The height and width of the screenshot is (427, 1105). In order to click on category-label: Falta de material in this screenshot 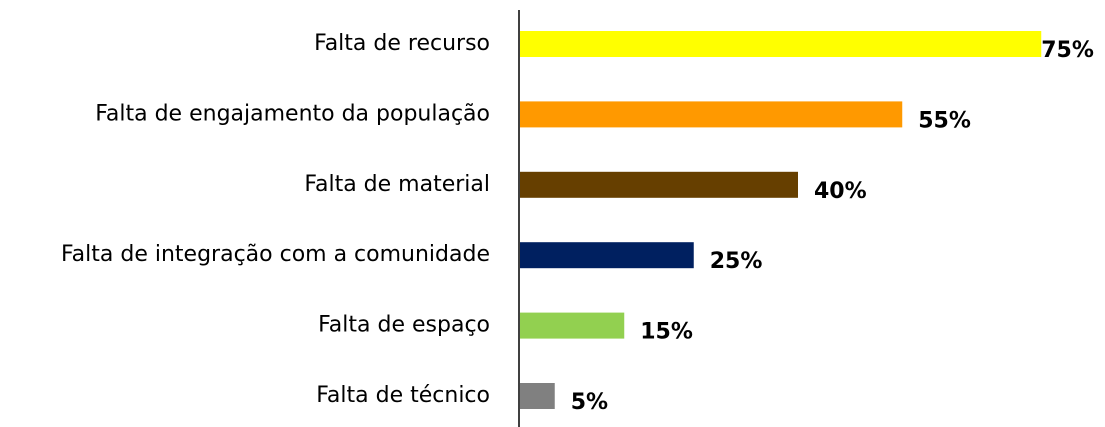, I will do `click(397, 184)`.